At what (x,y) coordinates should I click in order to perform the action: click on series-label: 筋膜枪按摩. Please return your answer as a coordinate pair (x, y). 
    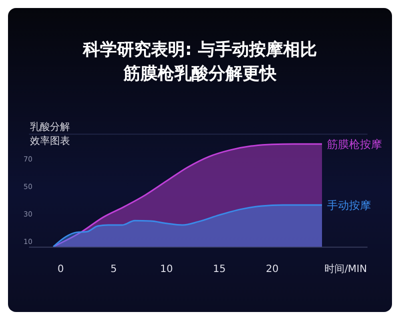
    Looking at the image, I should click on (354, 144).